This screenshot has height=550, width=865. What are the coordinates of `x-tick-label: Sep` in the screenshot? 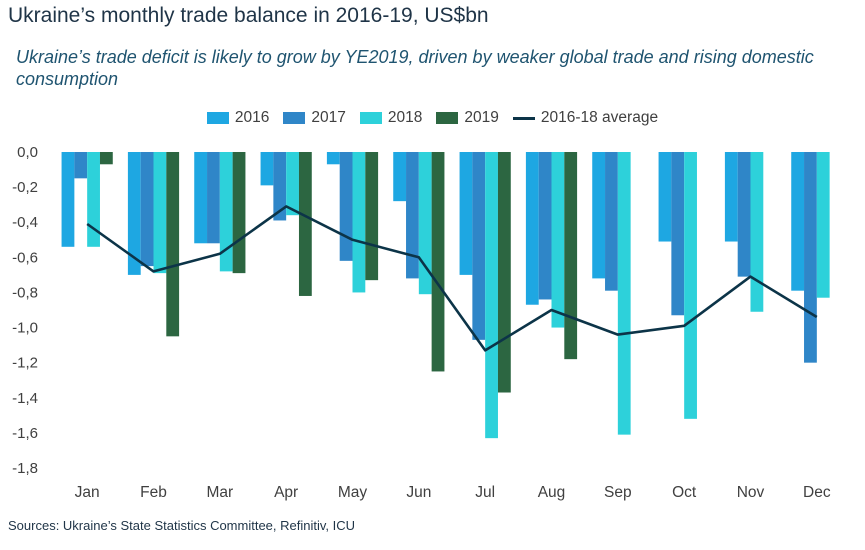 It's located at (618, 492).